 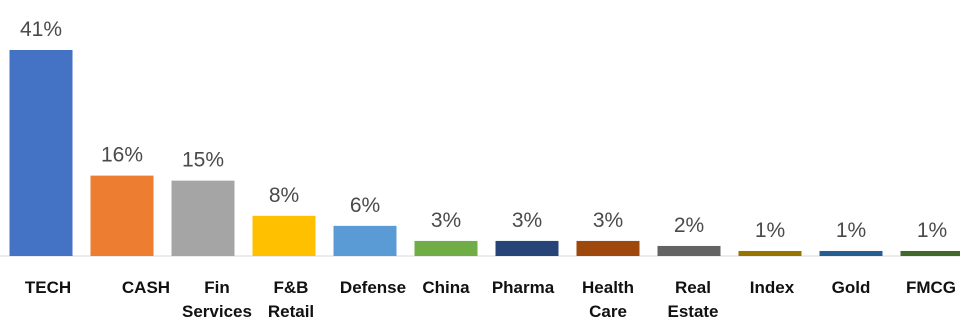 What do you see at coordinates (446, 248) in the screenshot?
I see `bar-china` at bounding box center [446, 248].